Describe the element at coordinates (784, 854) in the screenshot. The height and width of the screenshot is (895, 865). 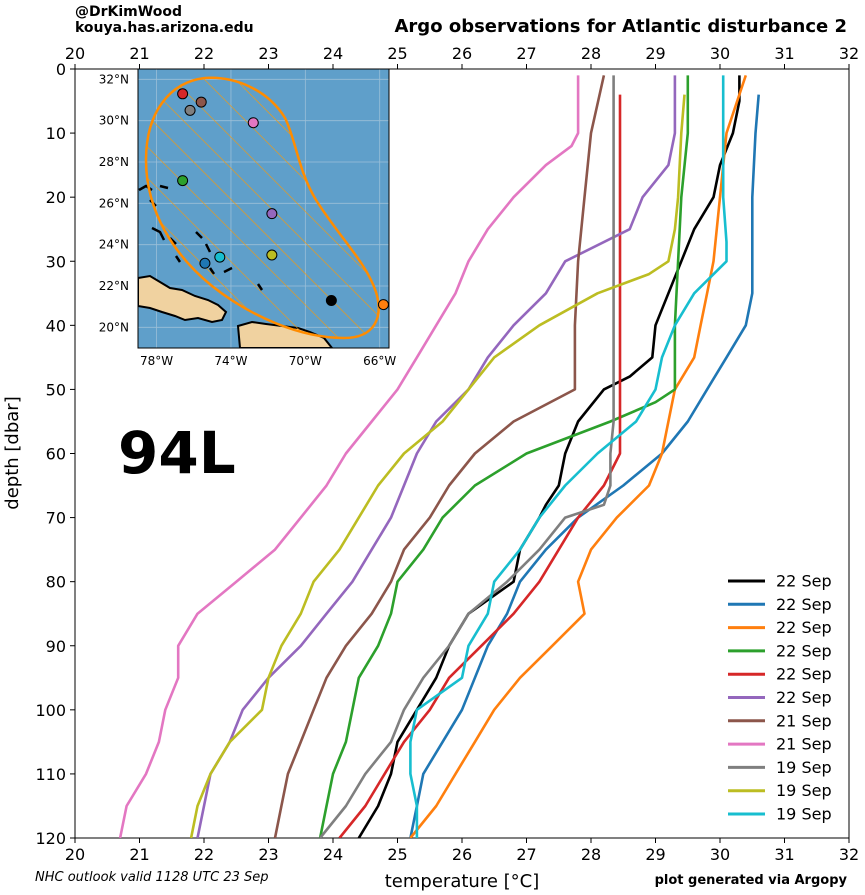
I see `x-tick-label-bottom: 31` at that location.